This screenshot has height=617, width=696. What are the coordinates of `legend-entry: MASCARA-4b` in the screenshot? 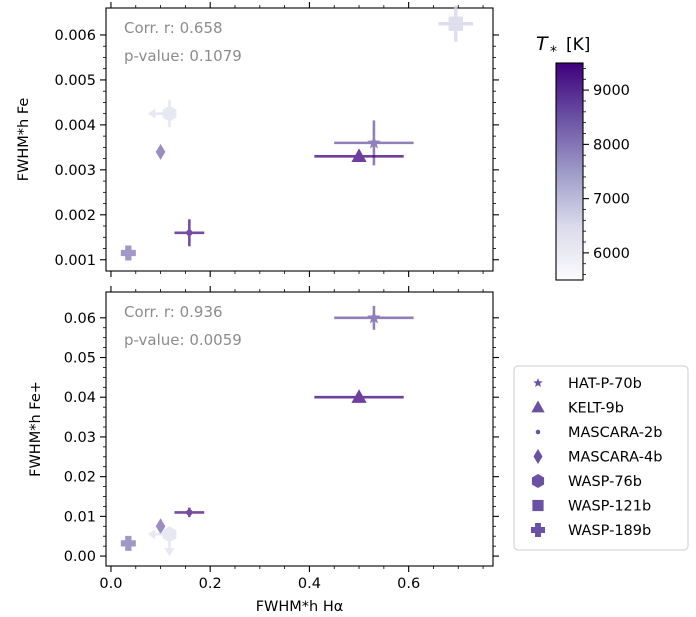 It's located at (597, 457).